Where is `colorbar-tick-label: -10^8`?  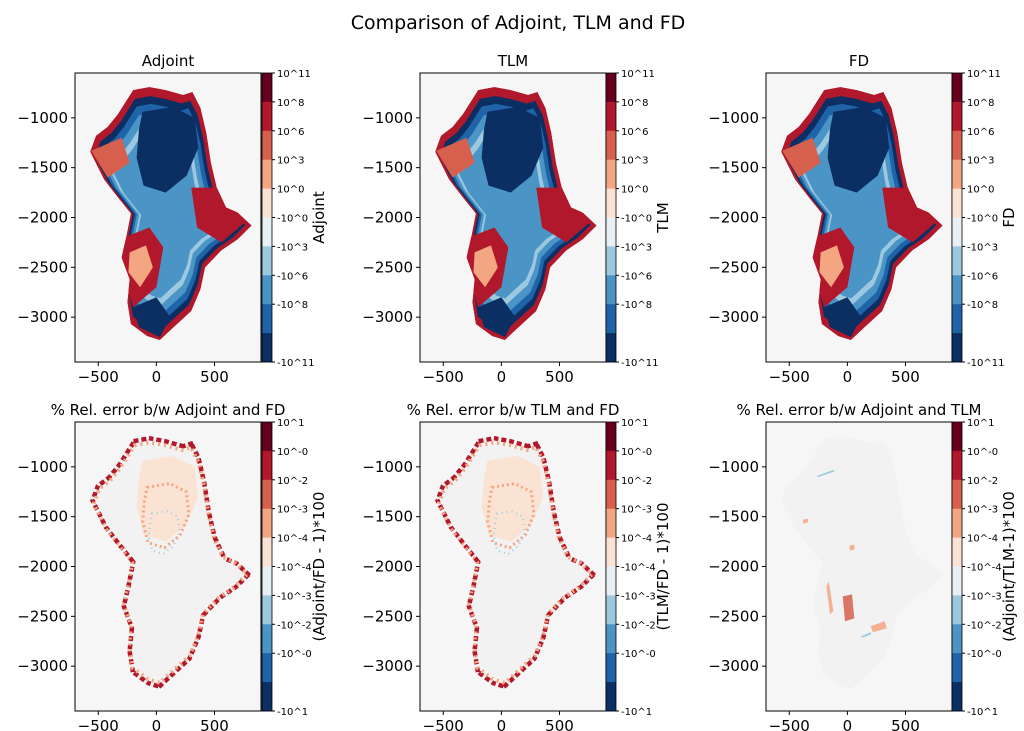 colorbar-tick-label: -10^8 is located at coordinates (636, 305).